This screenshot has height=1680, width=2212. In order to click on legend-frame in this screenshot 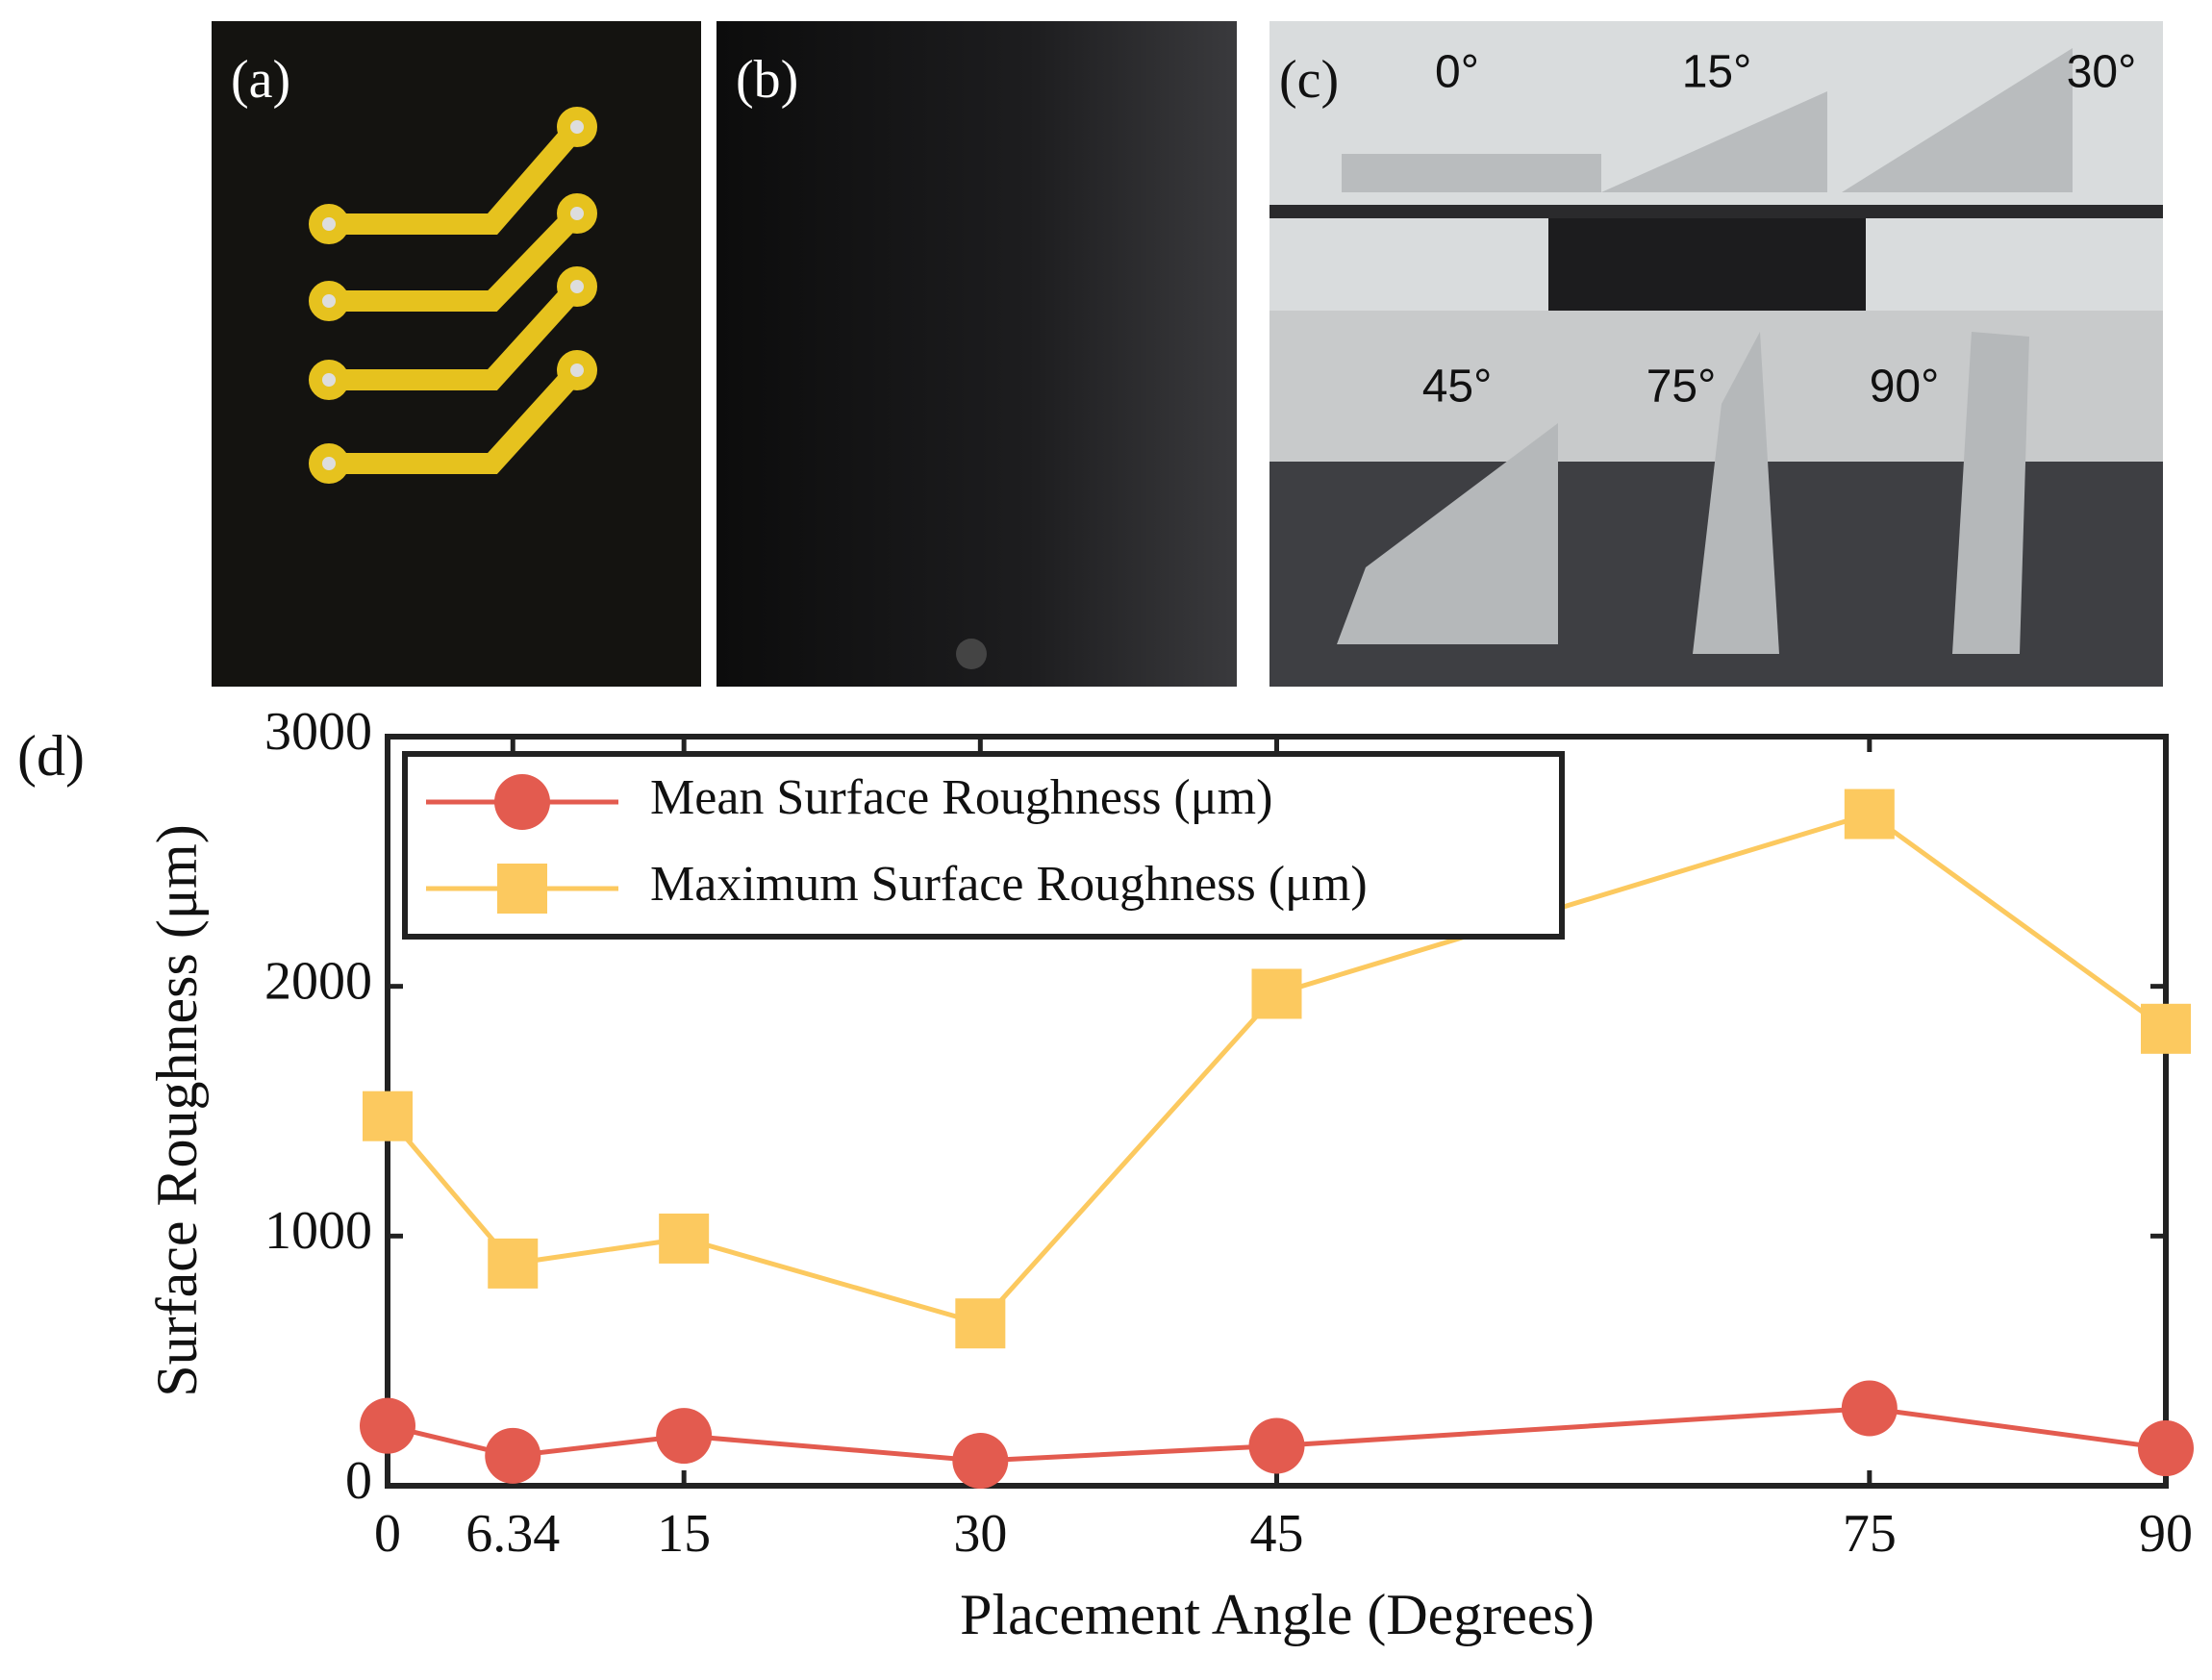, I will do `click(983, 846)`.